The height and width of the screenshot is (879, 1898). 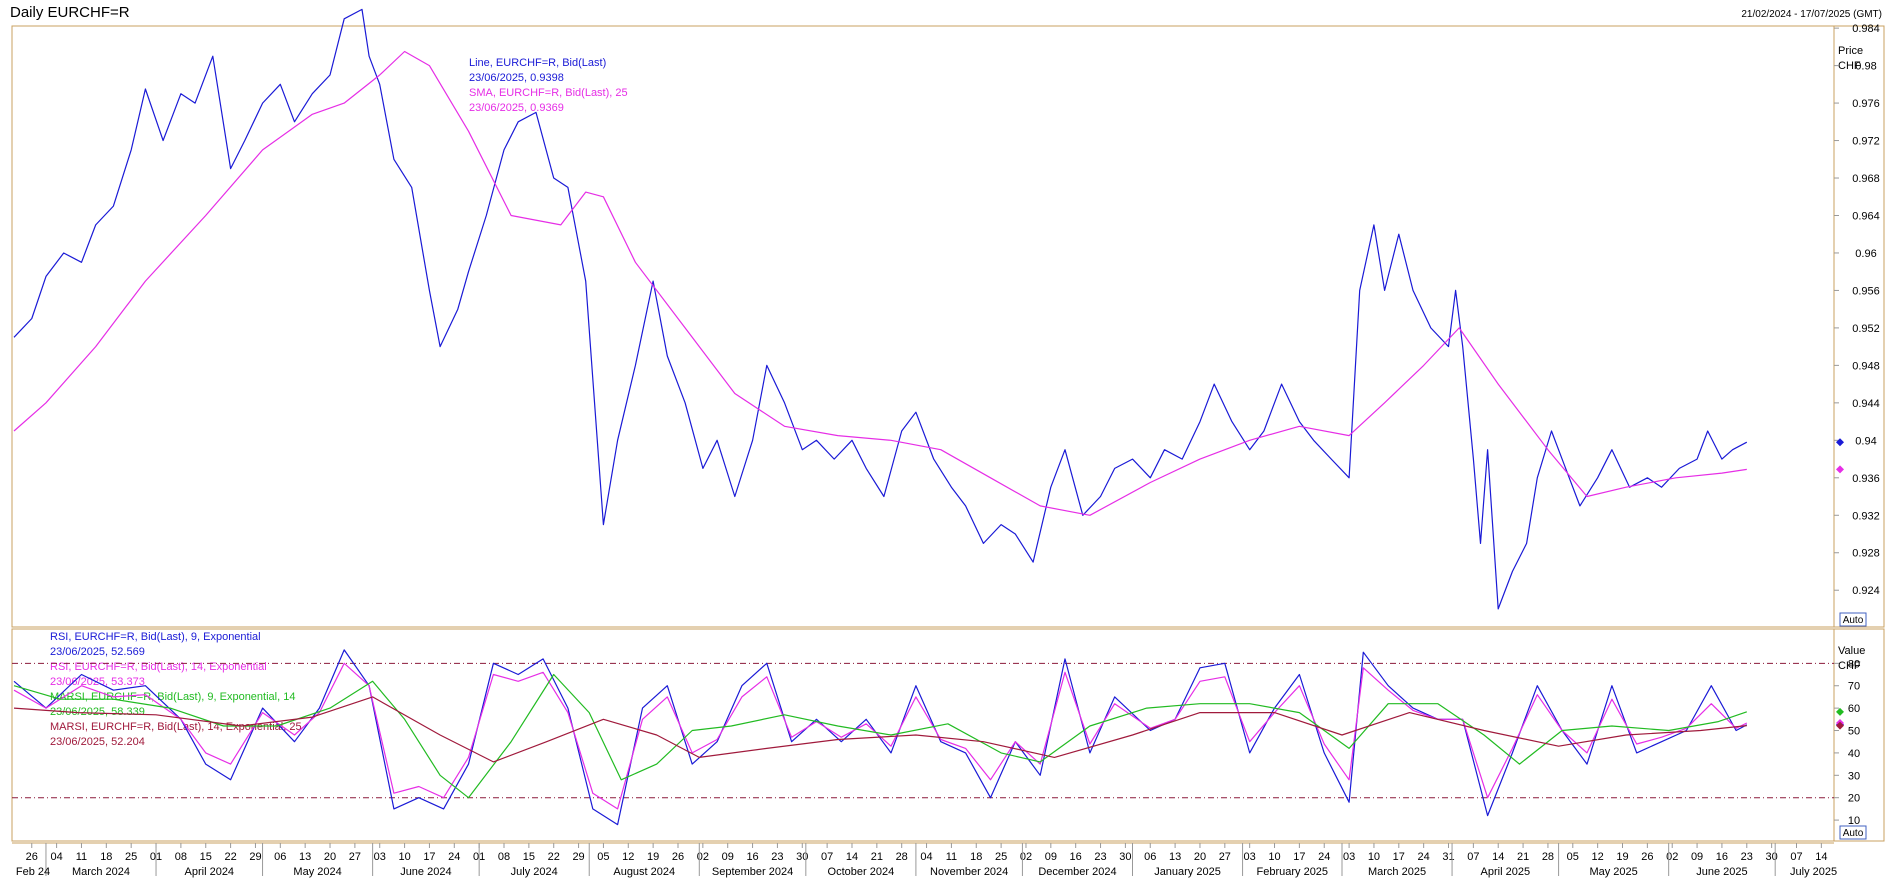 What do you see at coordinates (1866, 516) in the screenshot?
I see `price-tick-label: 0.932` at bounding box center [1866, 516].